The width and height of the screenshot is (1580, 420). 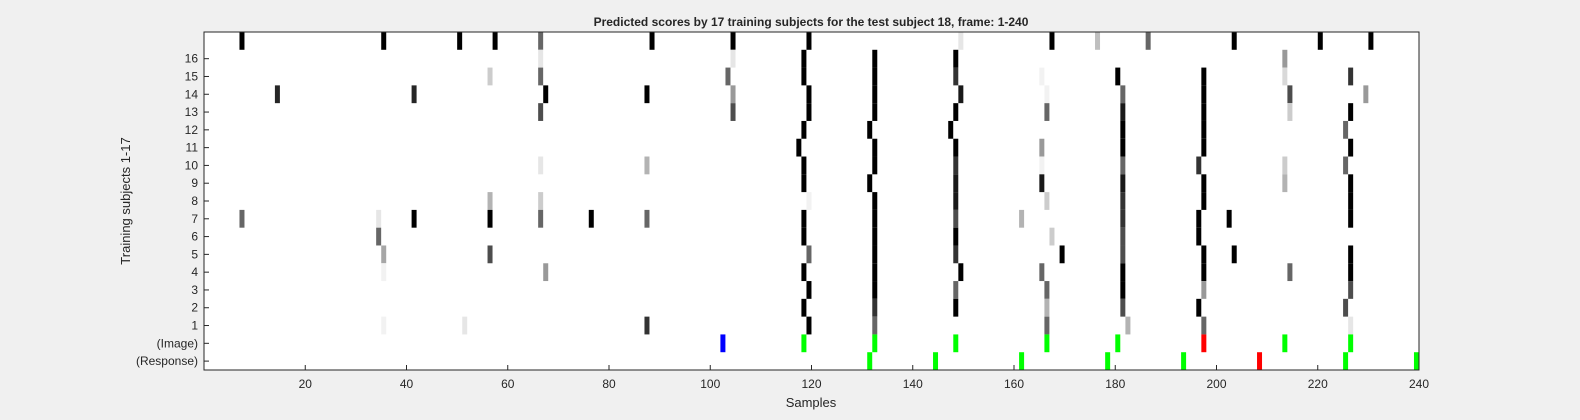 What do you see at coordinates (167, 361) in the screenshot?
I see `y-tick-label: (Response)` at bounding box center [167, 361].